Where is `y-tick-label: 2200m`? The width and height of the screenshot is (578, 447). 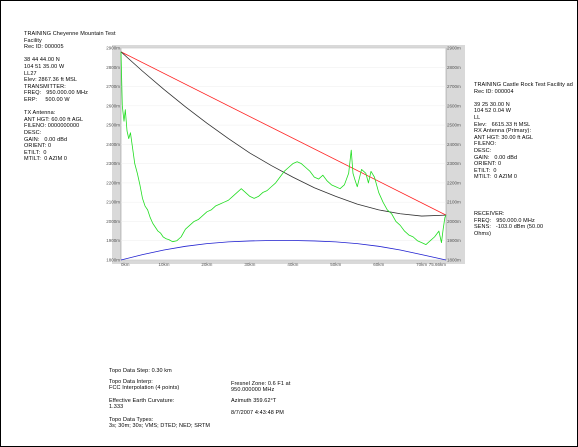 y-tick-label: 2200m is located at coordinates (113, 182).